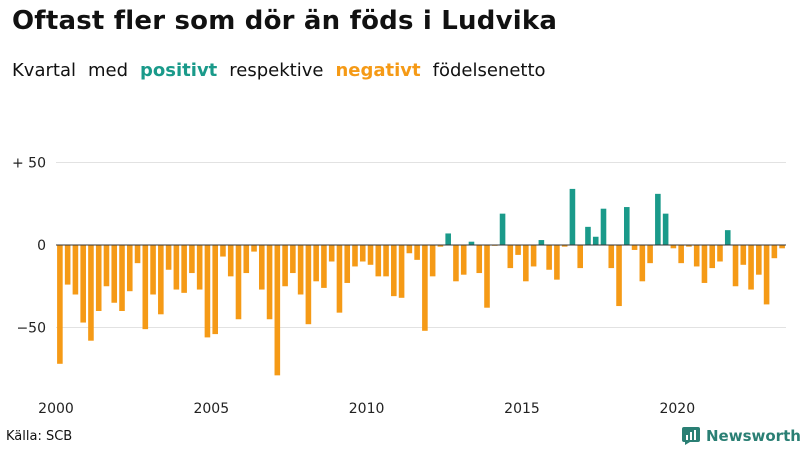 The height and width of the screenshot is (450, 800). Describe the element at coordinates (29, 246) in the screenshot. I see `y-axis-labels: + 50 0 −50` at that location.